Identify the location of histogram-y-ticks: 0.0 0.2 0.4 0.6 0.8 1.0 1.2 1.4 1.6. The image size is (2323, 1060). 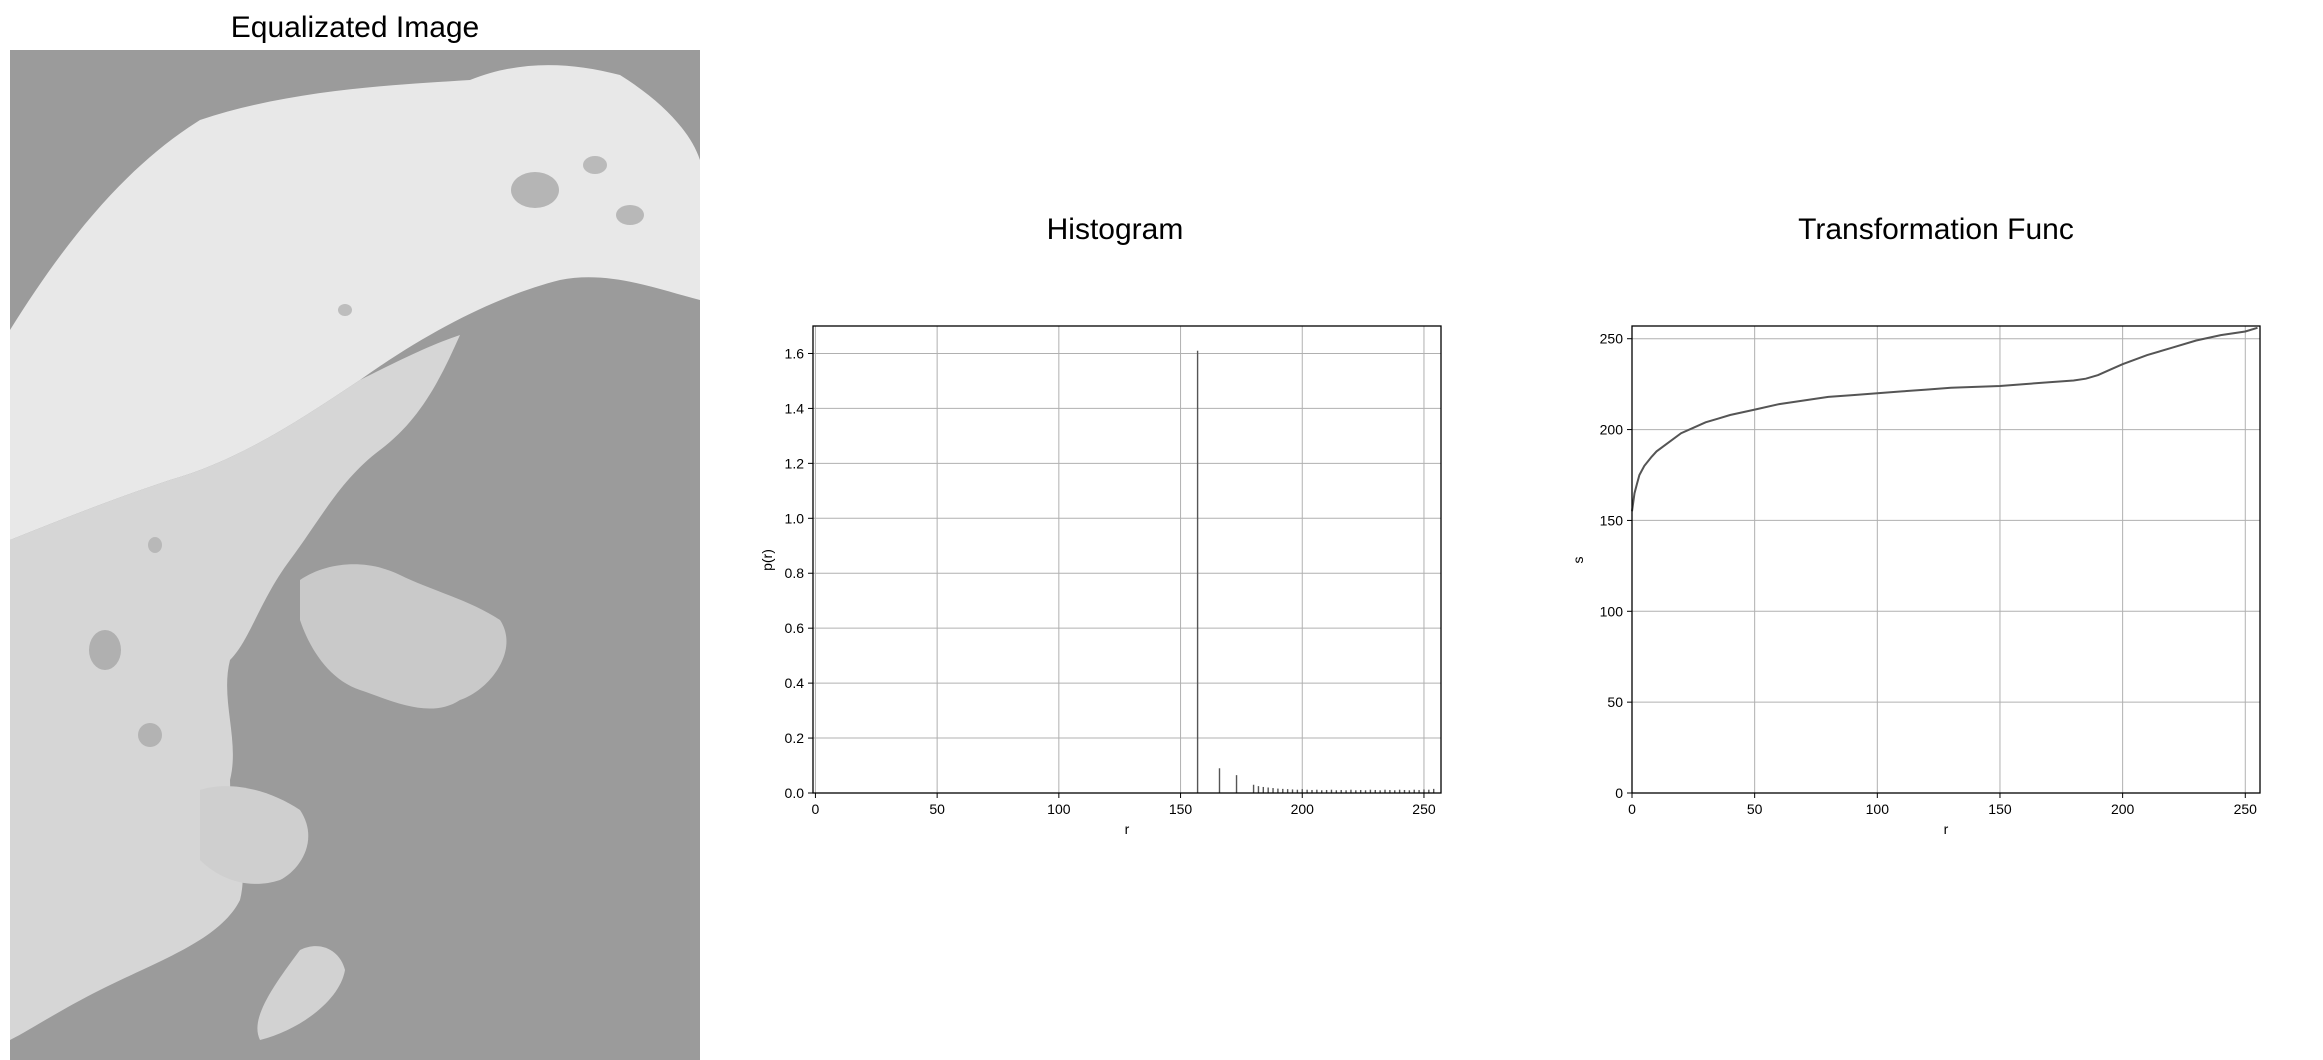
(799, 573).